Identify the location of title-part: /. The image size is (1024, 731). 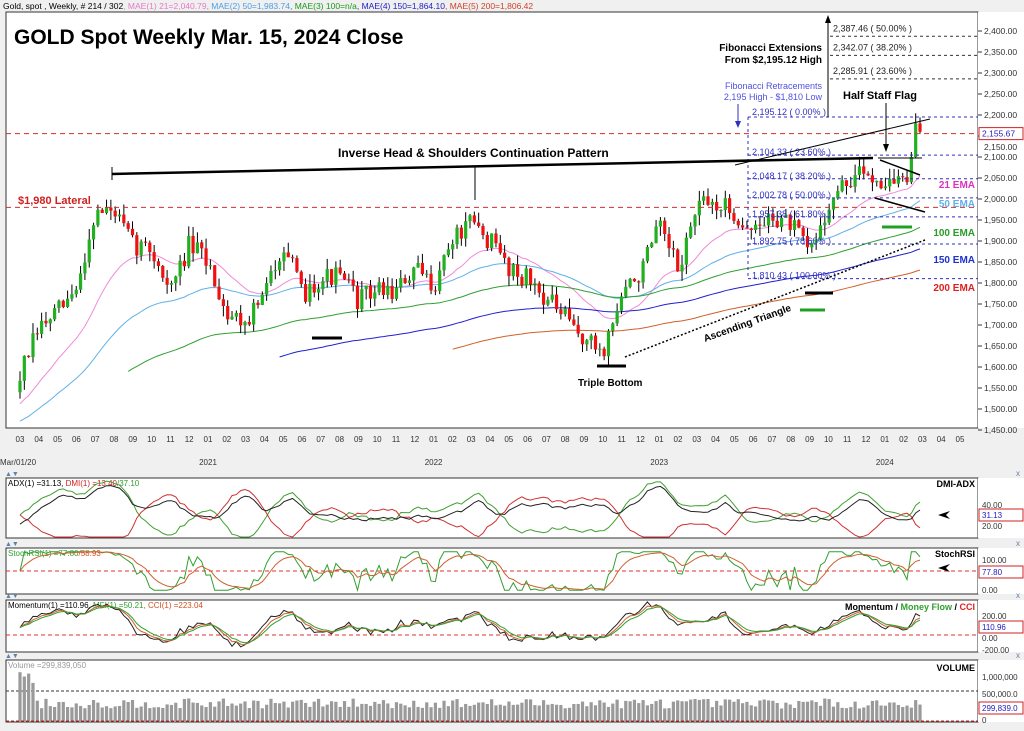
(956, 607).